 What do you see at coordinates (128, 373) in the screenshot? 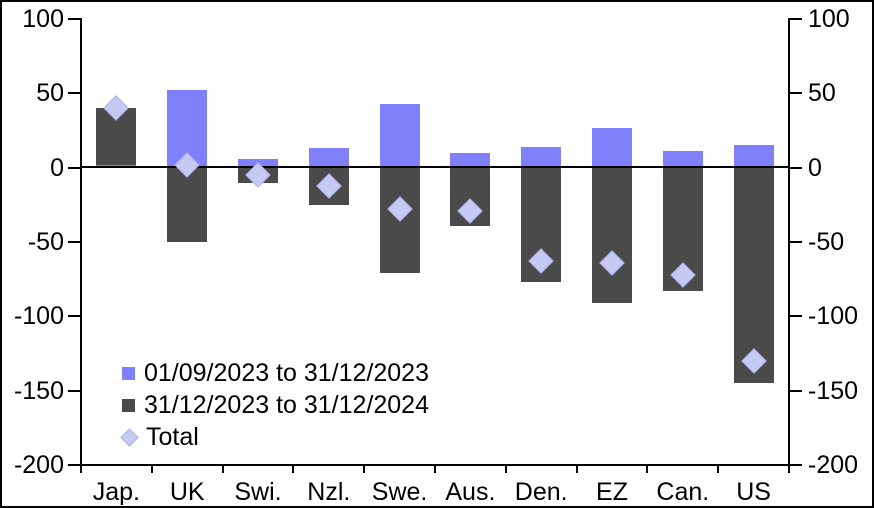
I see `period1-swatch-icon` at bounding box center [128, 373].